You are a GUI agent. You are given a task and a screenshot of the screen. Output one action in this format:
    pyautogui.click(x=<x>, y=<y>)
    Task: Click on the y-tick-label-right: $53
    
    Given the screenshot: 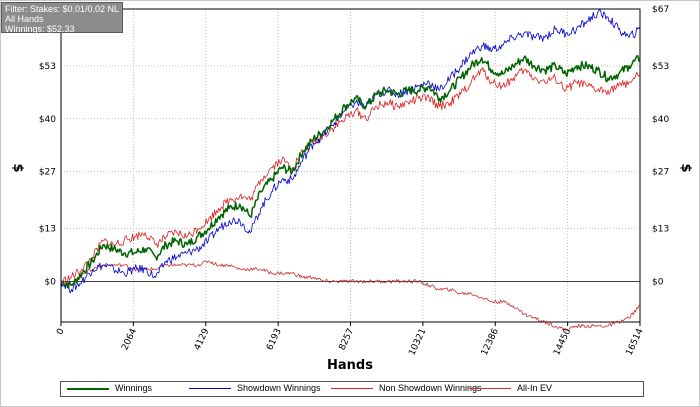 What is the action you would take?
    pyautogui.click(x=660, y=67)
    